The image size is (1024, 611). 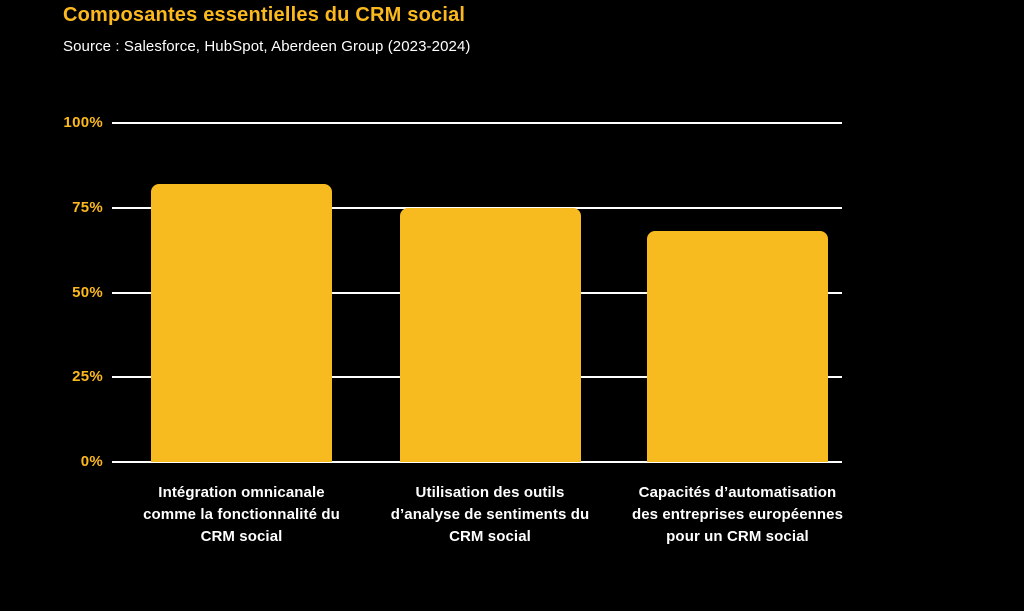 I want to click on y-axis-tick-label: 25%, so click(x=87, y=377).